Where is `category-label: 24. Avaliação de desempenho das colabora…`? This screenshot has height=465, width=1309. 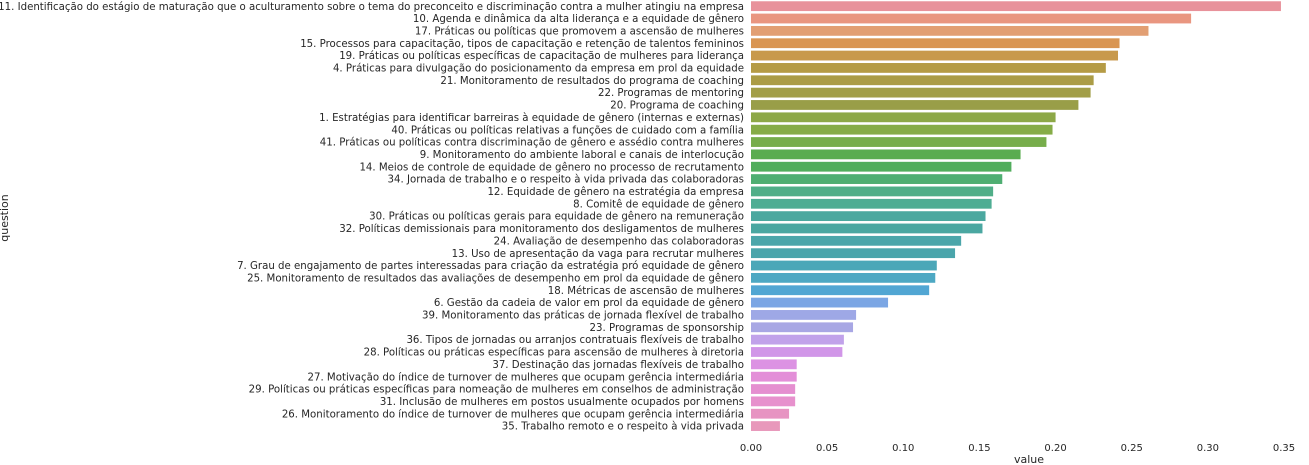
category-label: 24. Avaliação de desempenho das colabora… is located at coordinates (619, 241).